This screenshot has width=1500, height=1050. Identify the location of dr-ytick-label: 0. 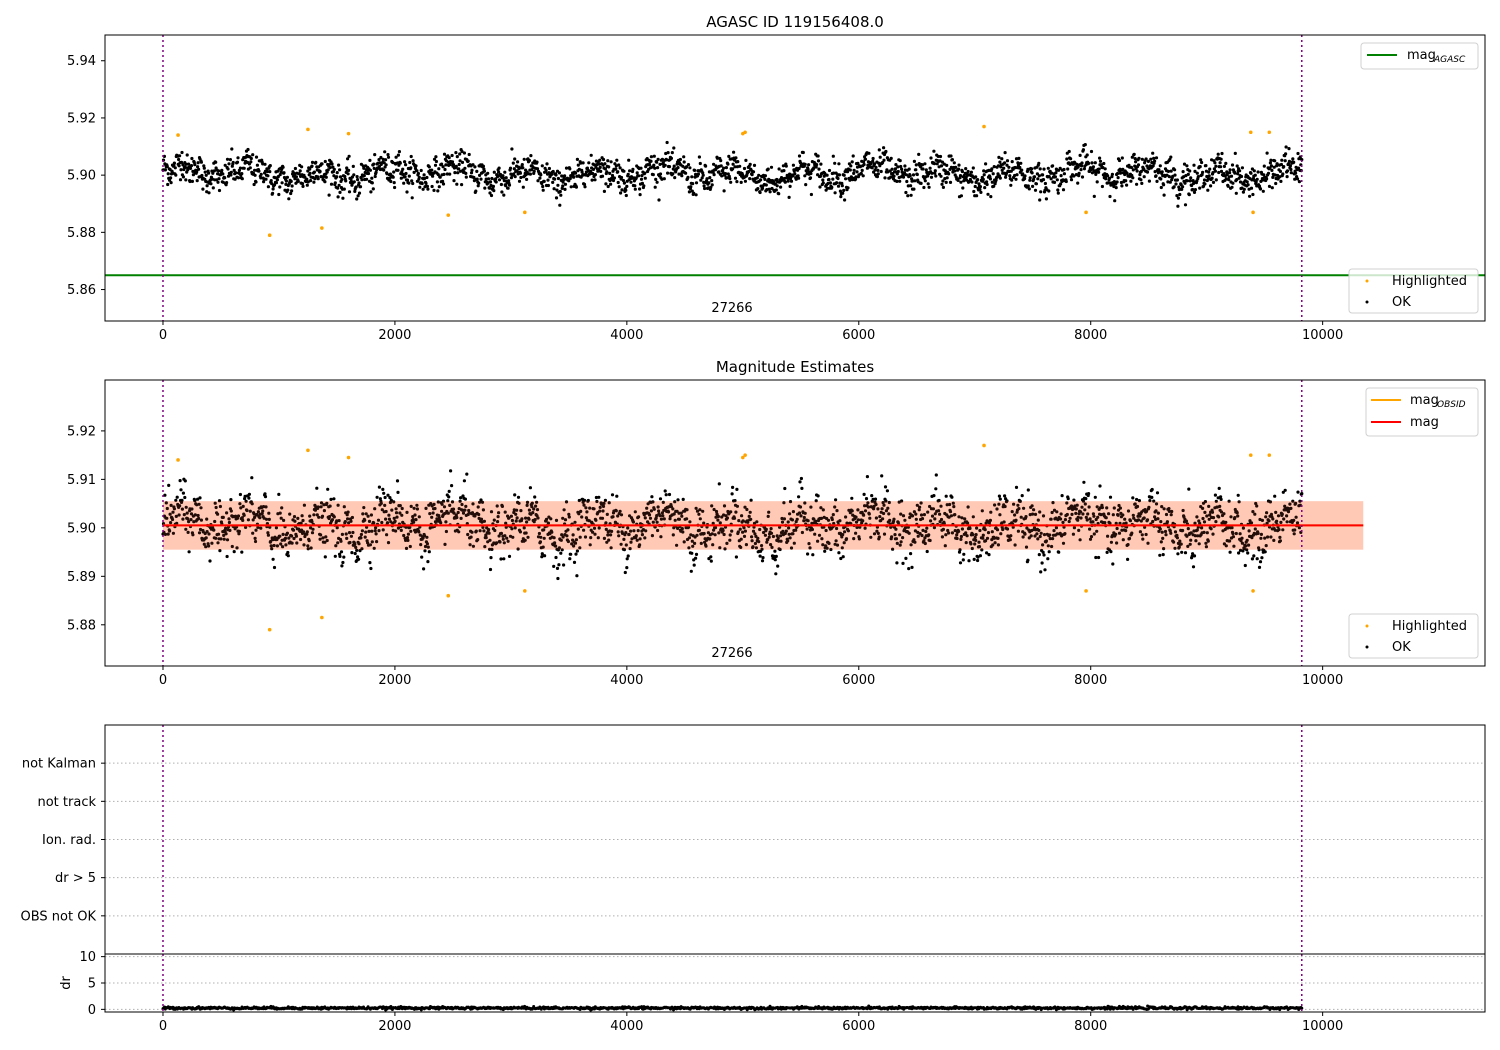
(92, 1010).